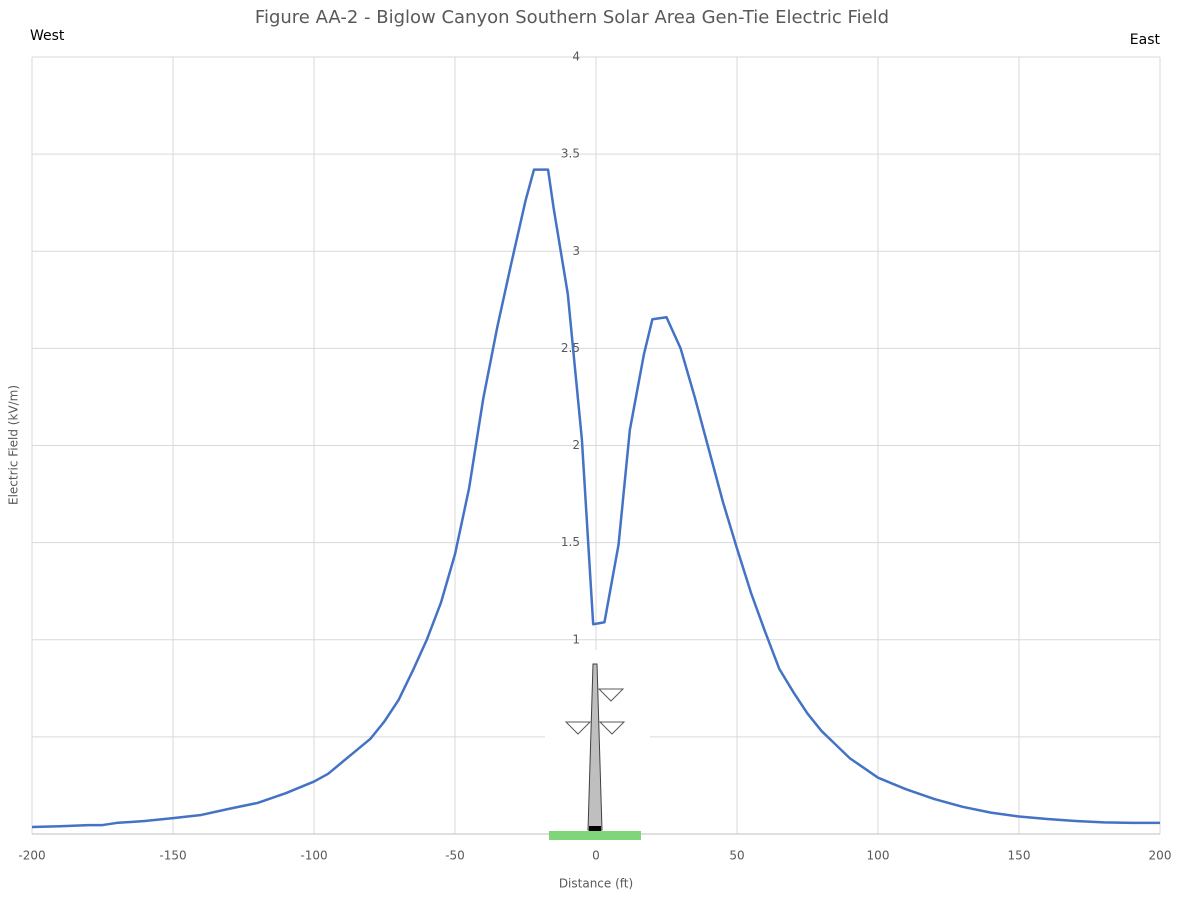 This screenshot has height=900, width=1180. I want to click on x-tick-label: -100, so click(313, 856).